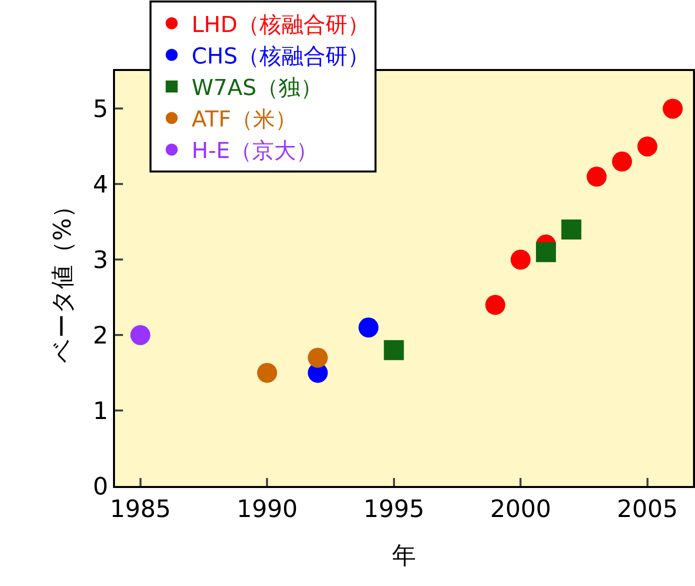 This screenshot has height=586, width=695. What do you see at coordinates (100, 410) in the screenshot?
I see `y-tick-label: 1` at bounding box center [100, 410].